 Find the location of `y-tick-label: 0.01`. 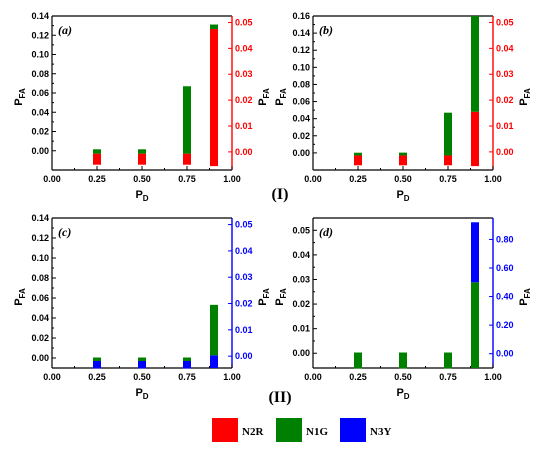

y-tick-label: 0.01 is located at coordinates (301, 329).